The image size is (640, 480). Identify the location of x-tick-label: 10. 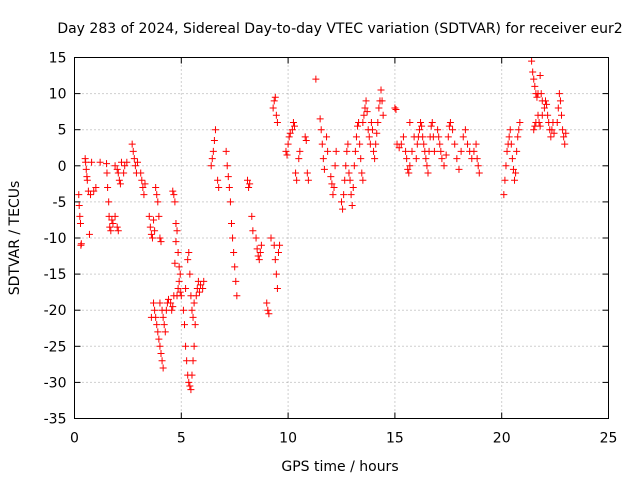
(288, 439).